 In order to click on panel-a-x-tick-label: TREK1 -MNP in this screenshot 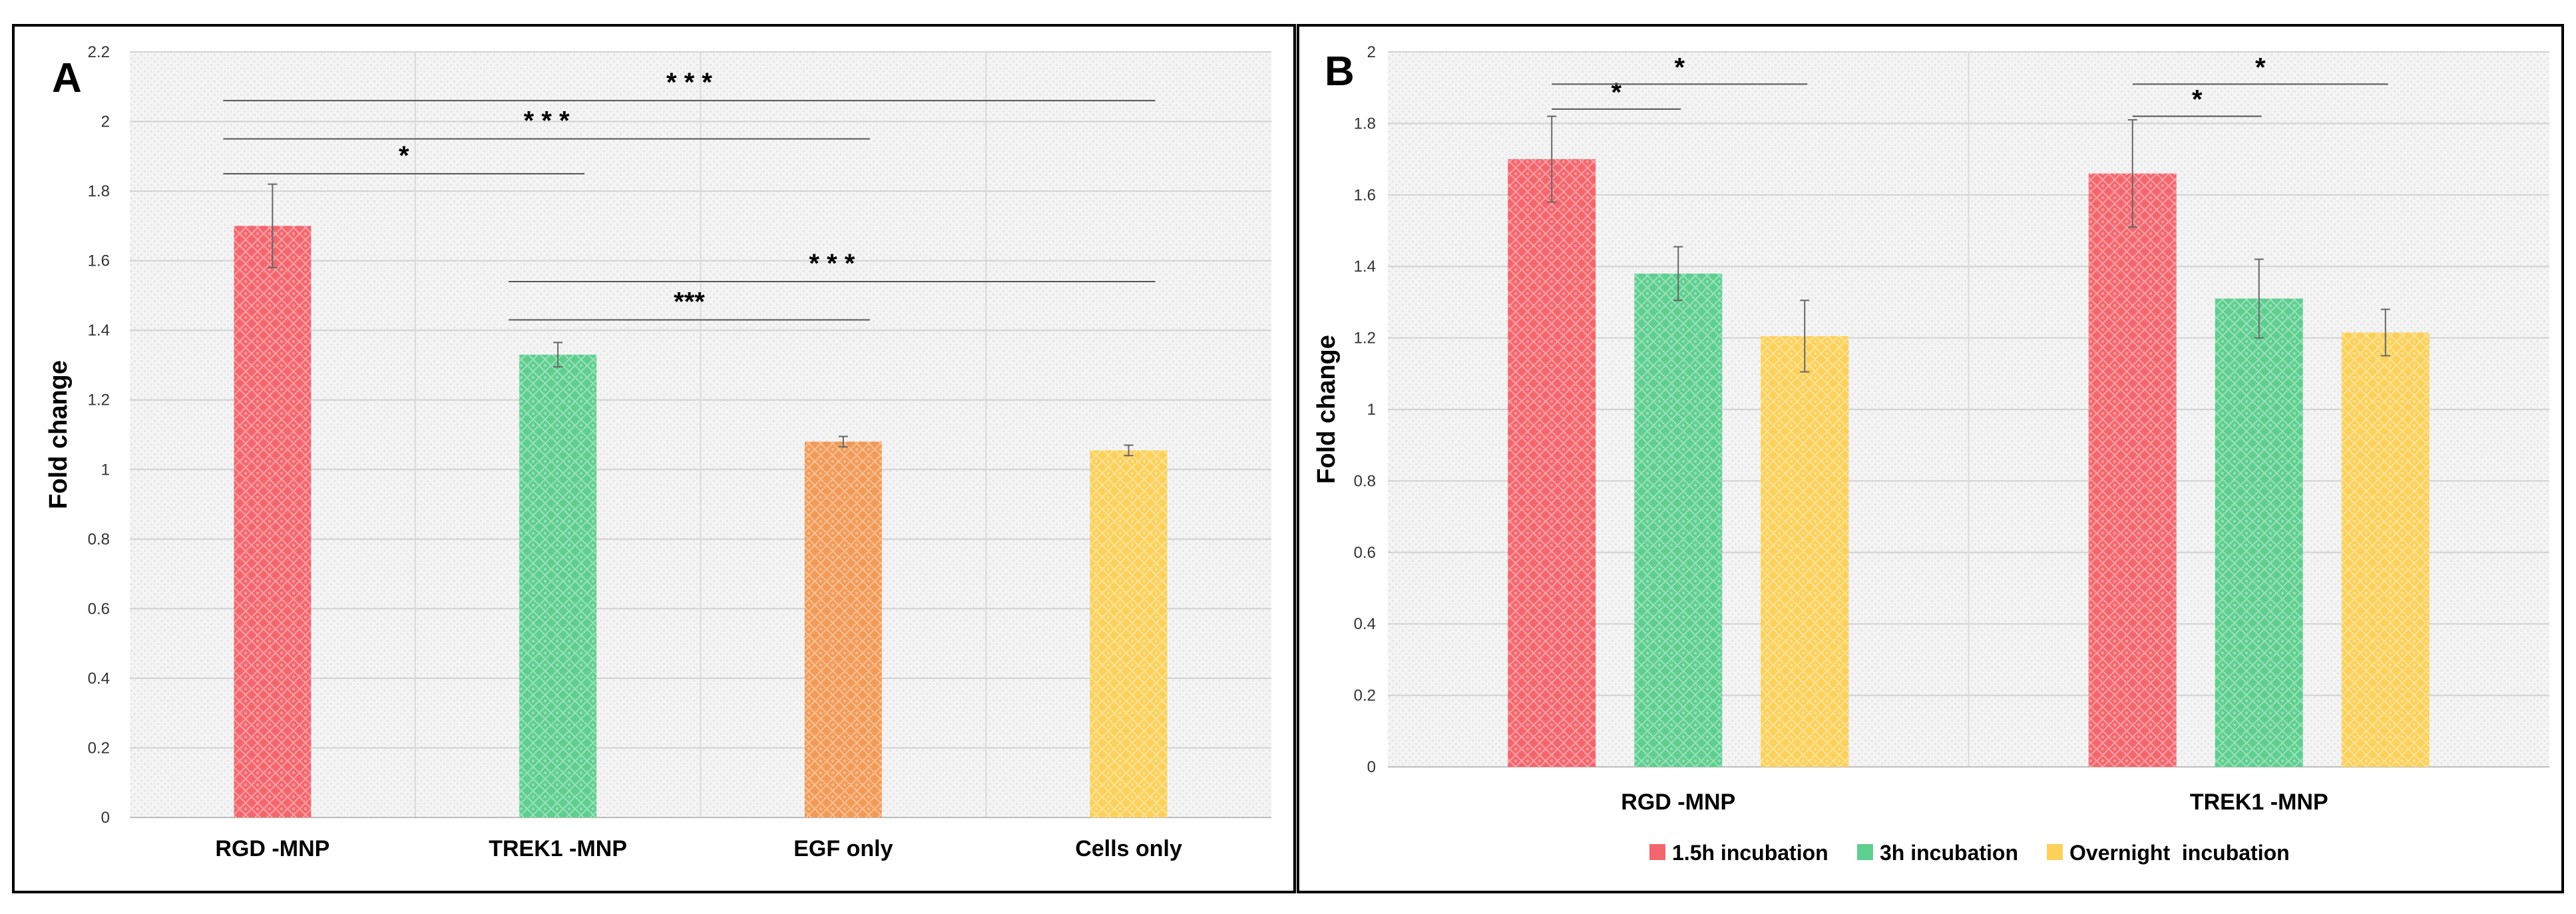, I will do `click(558, 848)`.